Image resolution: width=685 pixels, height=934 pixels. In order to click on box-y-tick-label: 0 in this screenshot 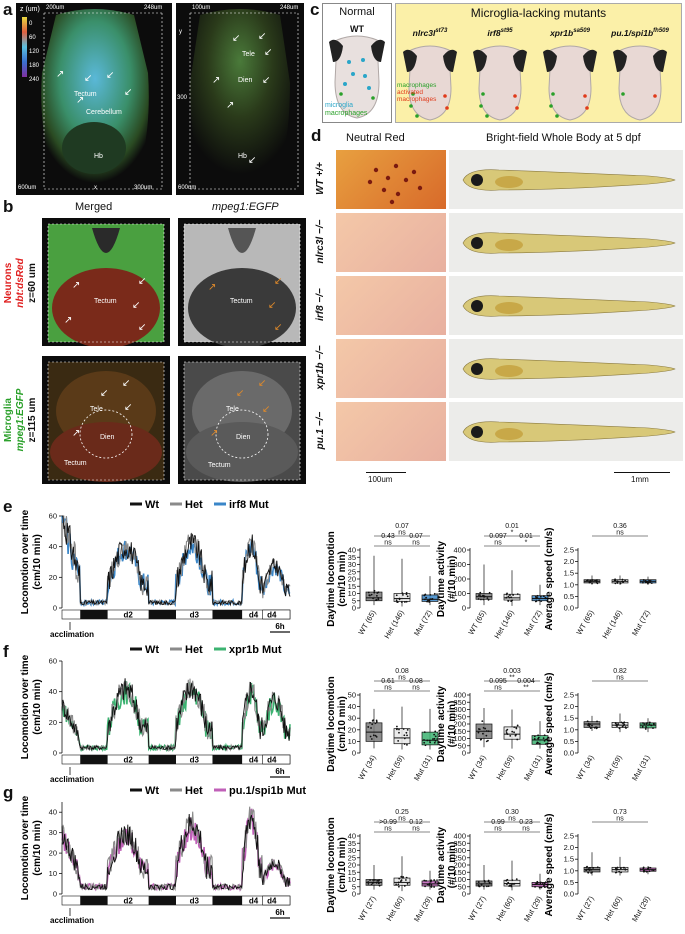, I will do `click(354, 894)`.